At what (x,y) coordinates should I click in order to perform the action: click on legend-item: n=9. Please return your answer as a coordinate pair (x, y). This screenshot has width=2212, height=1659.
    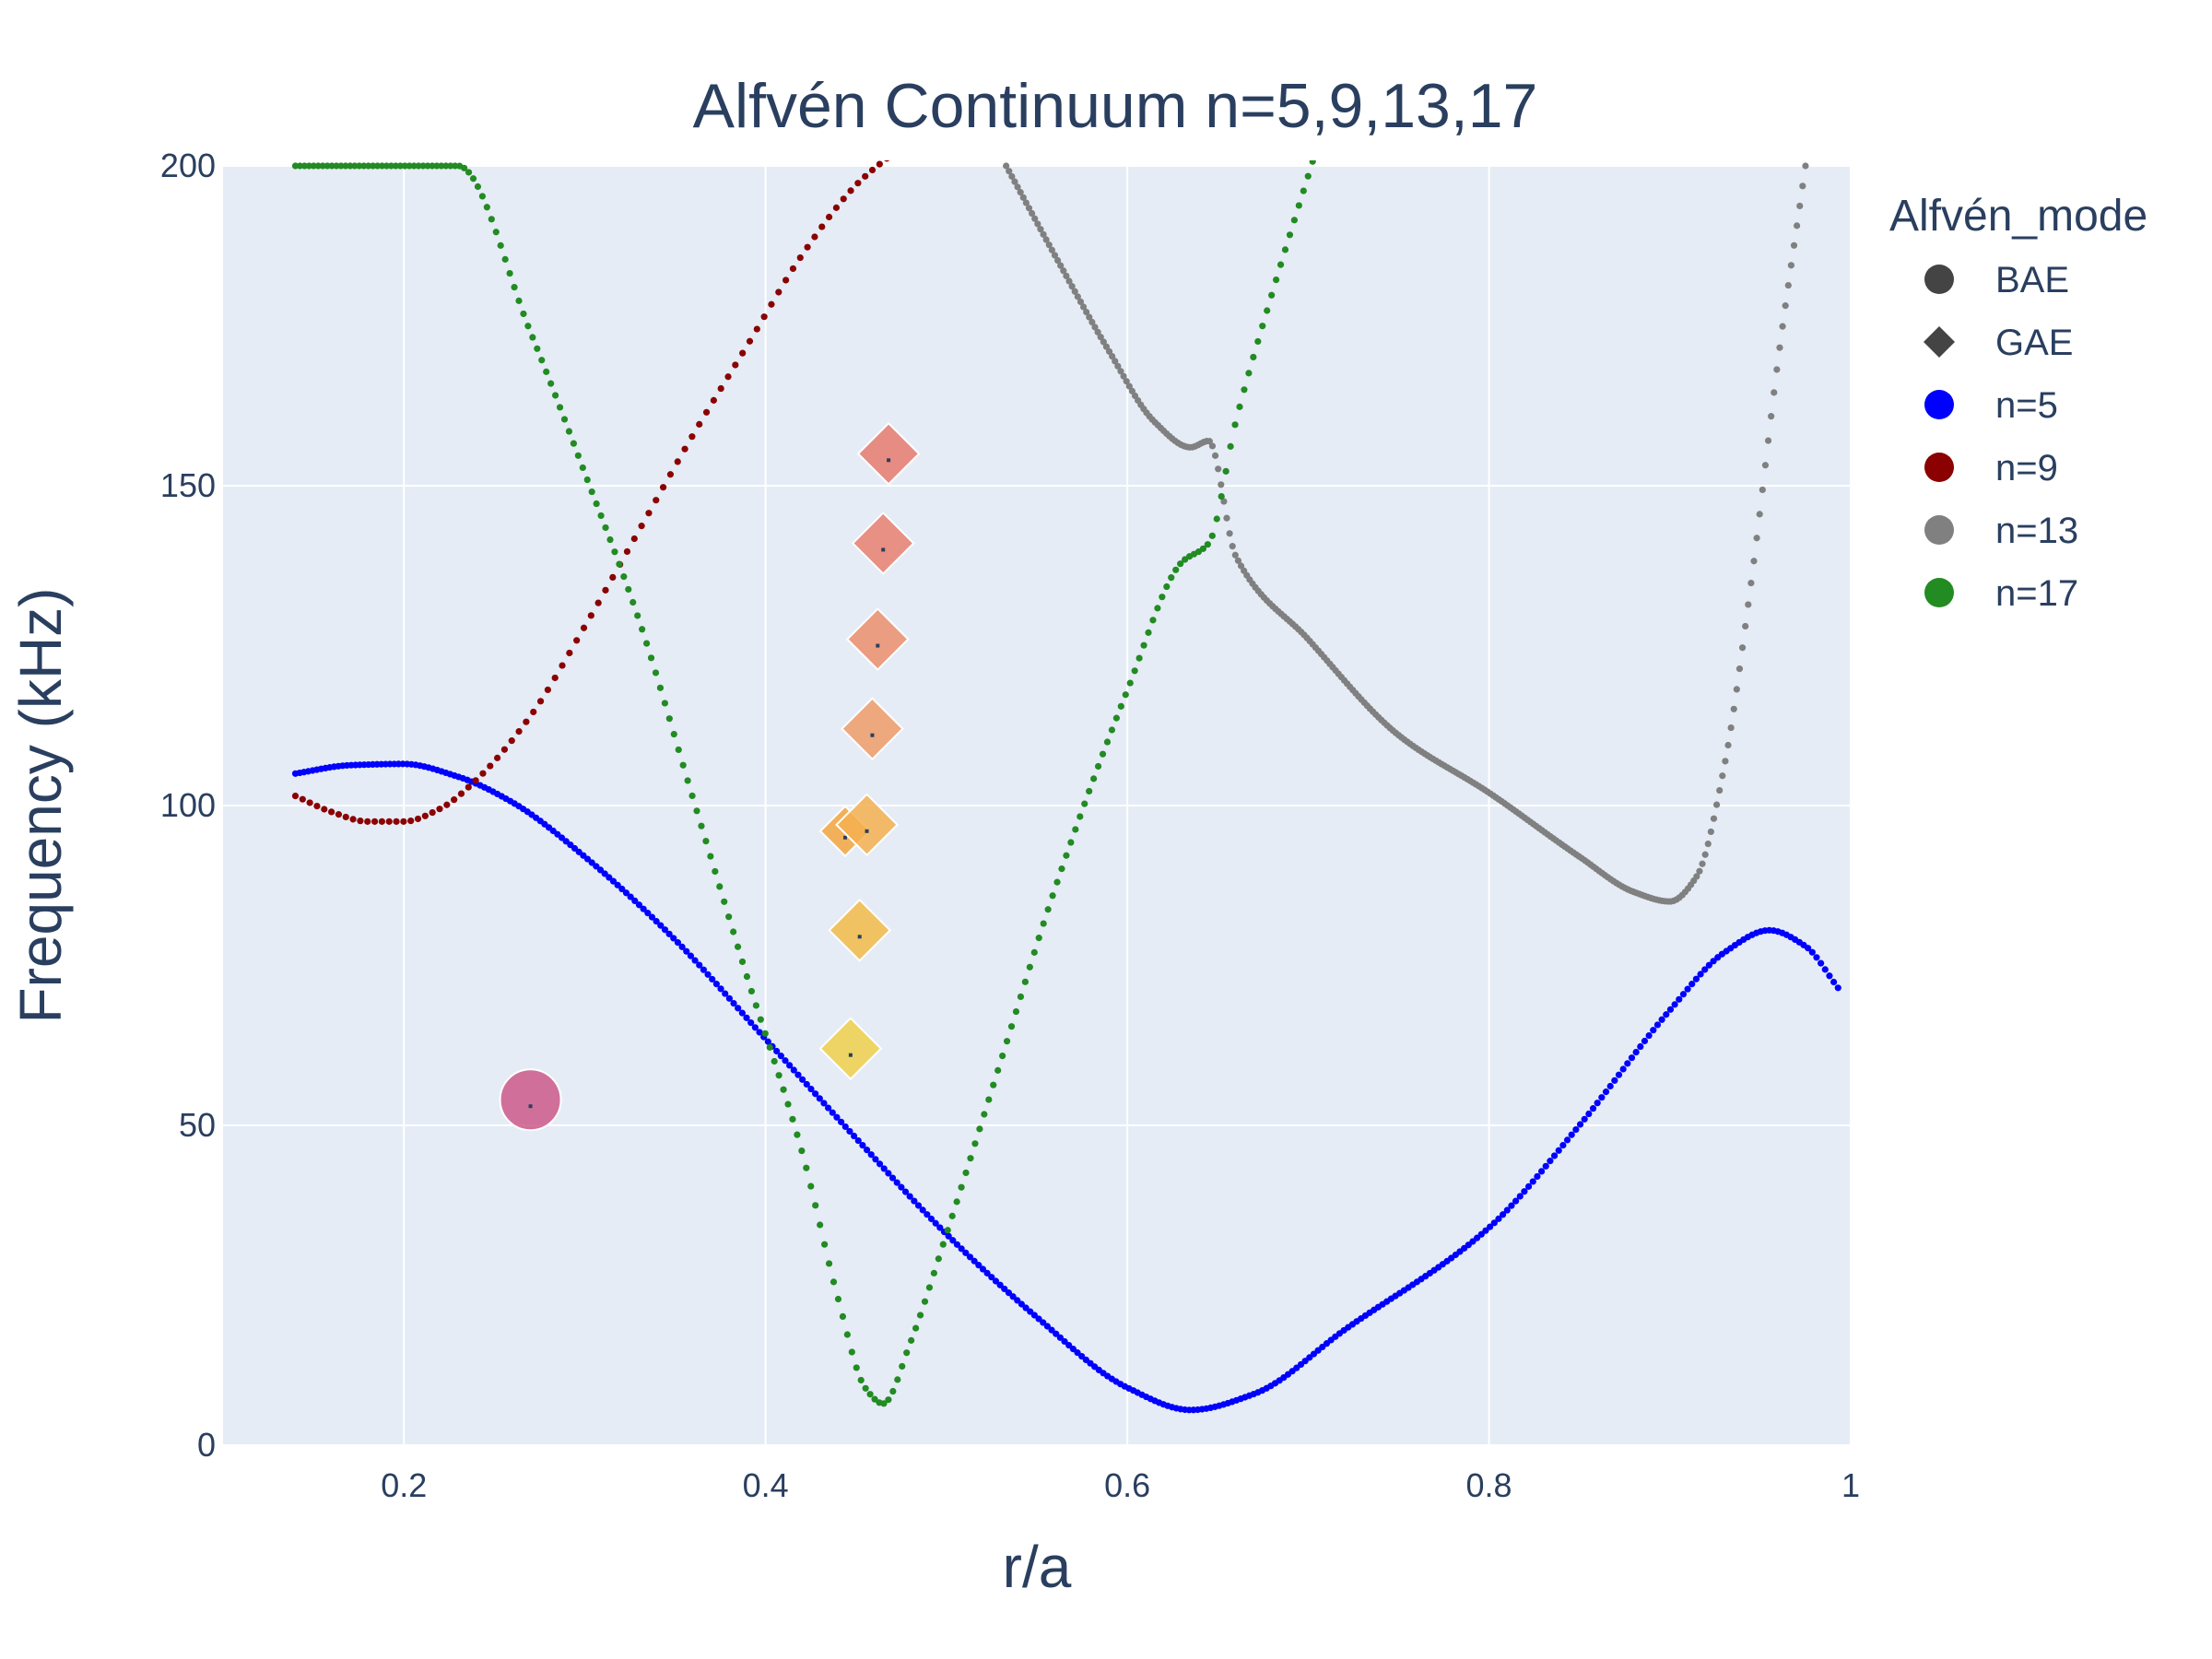
    Looking at the image, I should click on (1991, 468).